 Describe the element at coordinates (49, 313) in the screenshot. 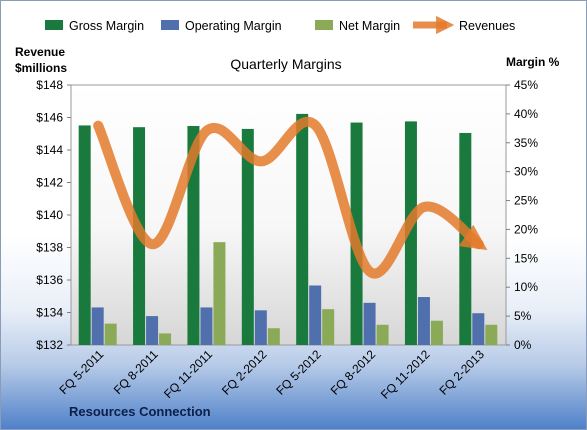

I see `left-tick-label: $134` at that location.